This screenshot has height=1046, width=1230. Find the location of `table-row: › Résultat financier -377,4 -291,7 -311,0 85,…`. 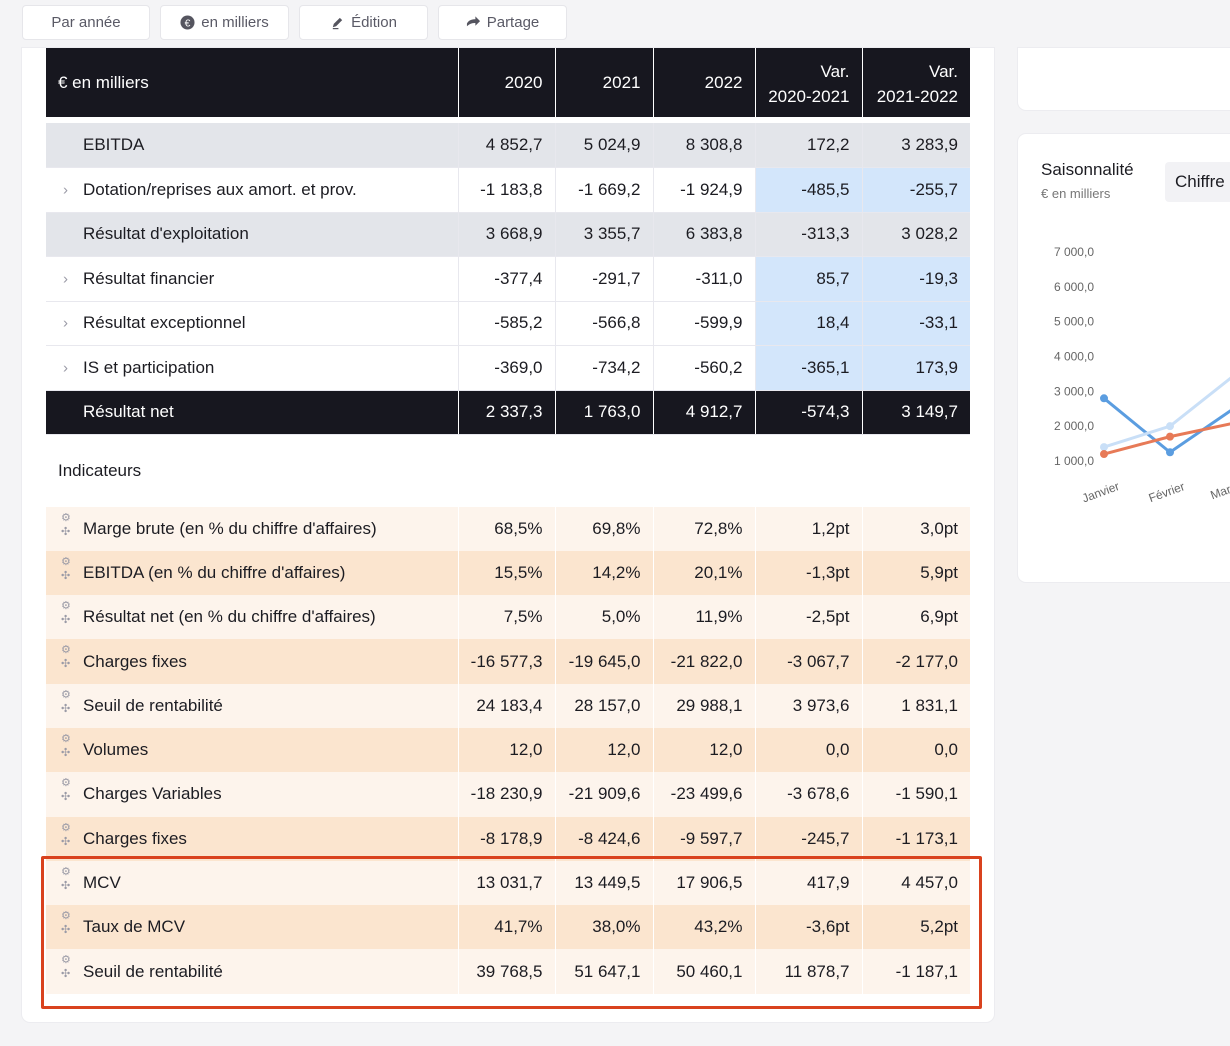

table-row: › Résultat financier -377,4 -291,7 -311,0 85,… is located at coordinates (508, 279).